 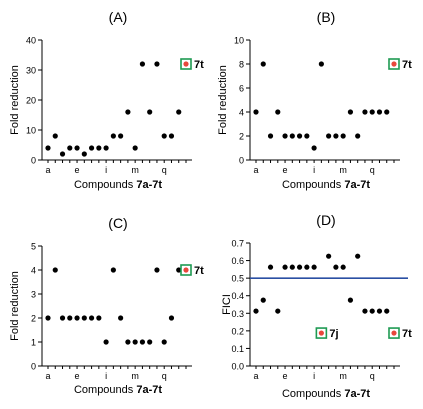 What do you see at coordinates (372, 170) in the screenshot?
I see `x-tick-label: q` at bounding box center [372, 170].